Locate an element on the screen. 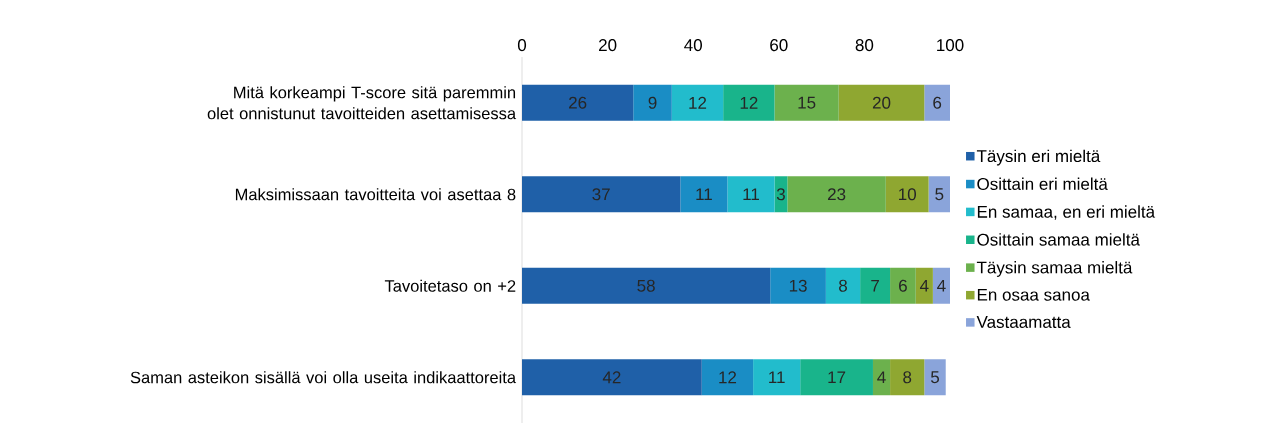  legend-label: Osittain samaa mieltä is located at coordinates (1058, 239).